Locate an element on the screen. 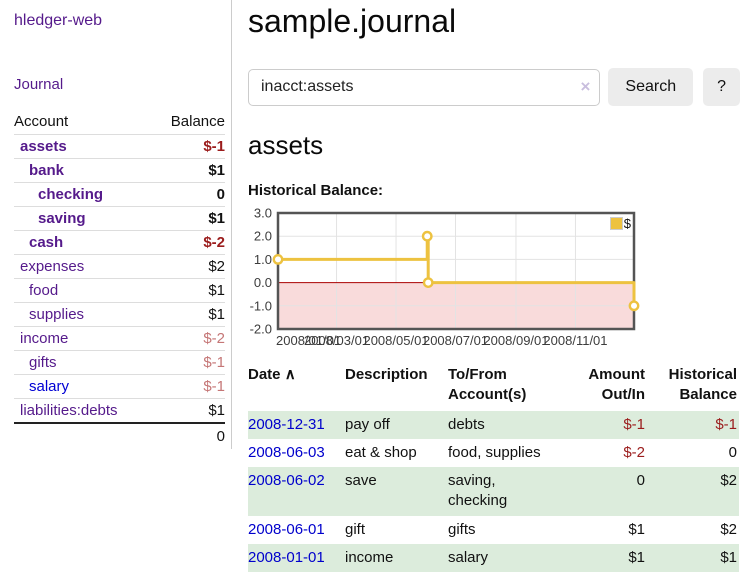 The width and height of the screenshot is (742, 582). account-row: gifts $-1 is located at coordinates (119, 362).